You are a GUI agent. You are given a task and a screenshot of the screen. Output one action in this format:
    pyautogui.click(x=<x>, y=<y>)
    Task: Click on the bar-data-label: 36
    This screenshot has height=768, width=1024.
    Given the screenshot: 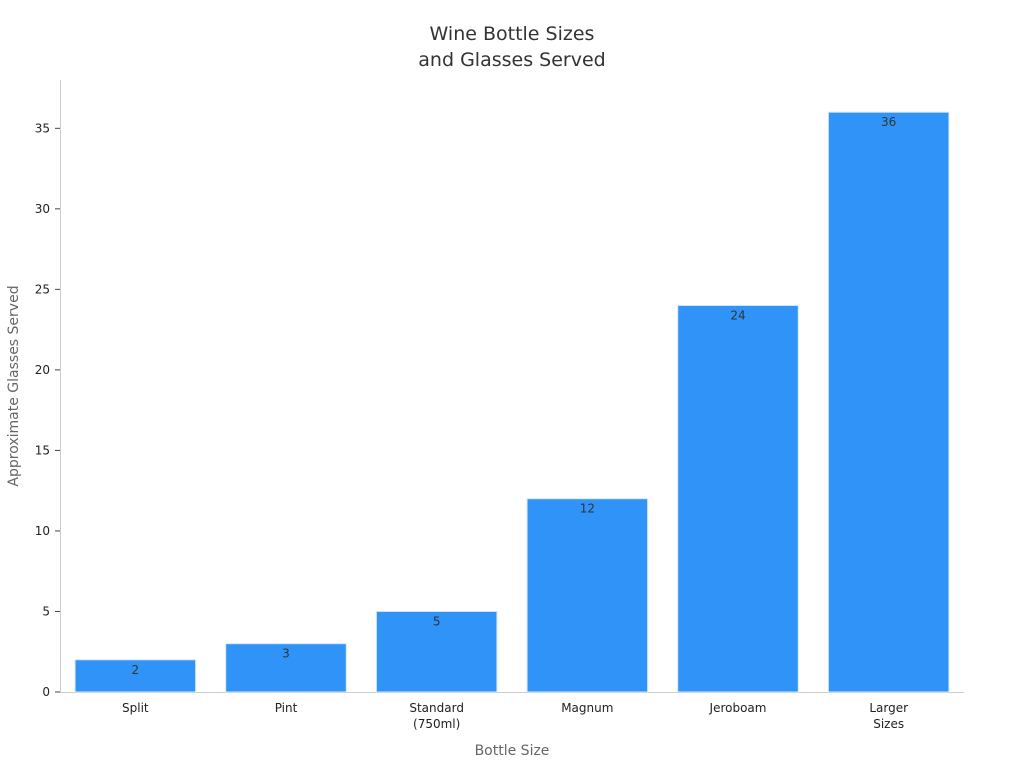 What is the action you would take?
    pyautogui.click(x=888, y=122)
    